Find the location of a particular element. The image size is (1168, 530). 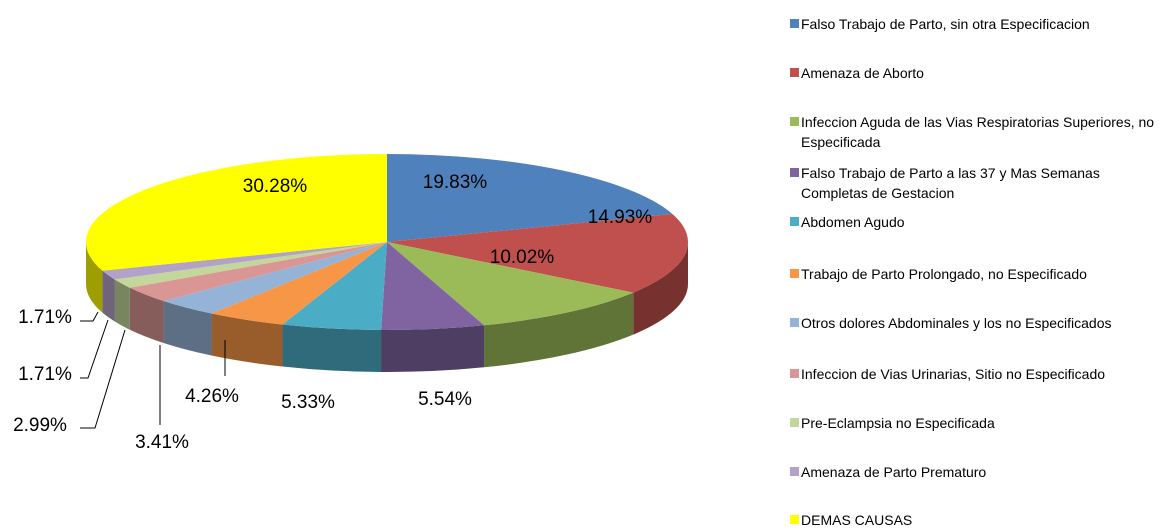

legend-item: Amenaza de Parto Prematuro is located at coordinates (979, 472).